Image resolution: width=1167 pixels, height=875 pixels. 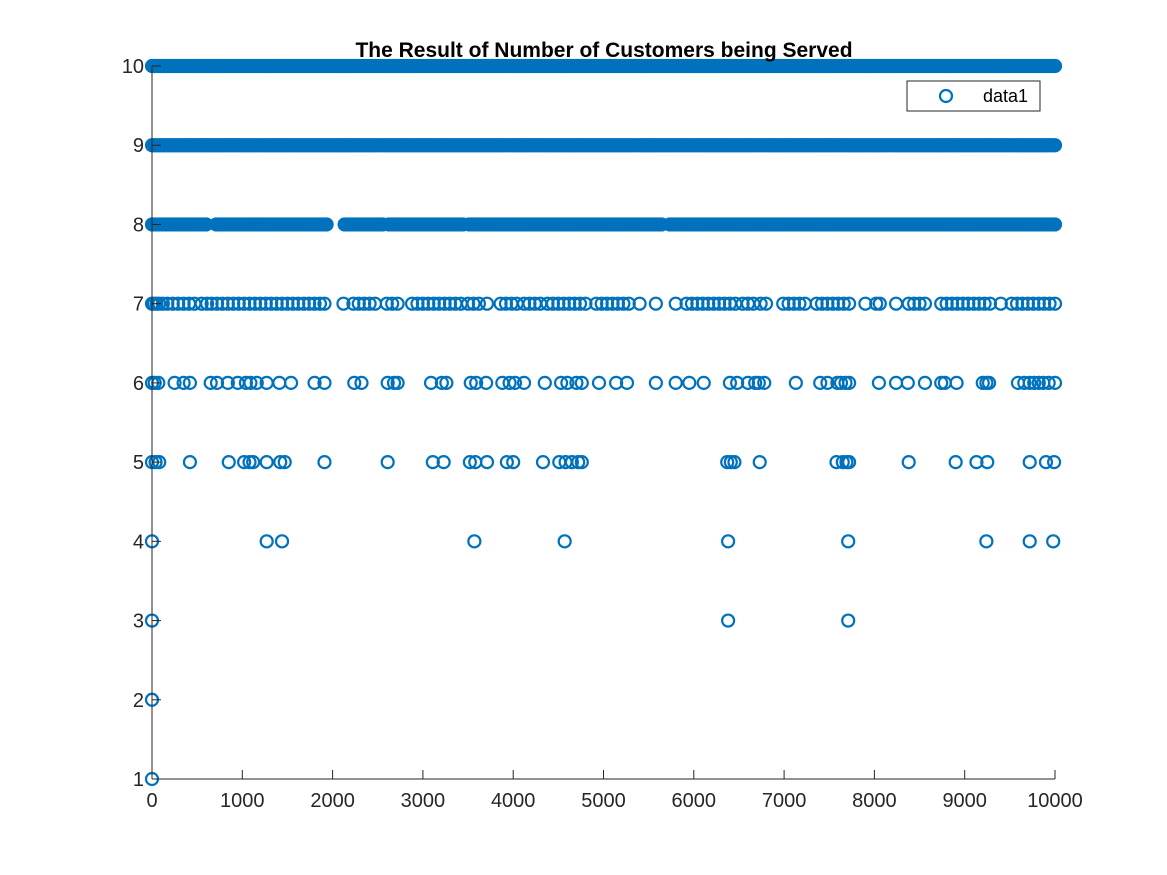 What do you see at coordinates (694, 801) in the screenshot?
I see `x-tick-label: 6000` at bounding box center [694, 801].